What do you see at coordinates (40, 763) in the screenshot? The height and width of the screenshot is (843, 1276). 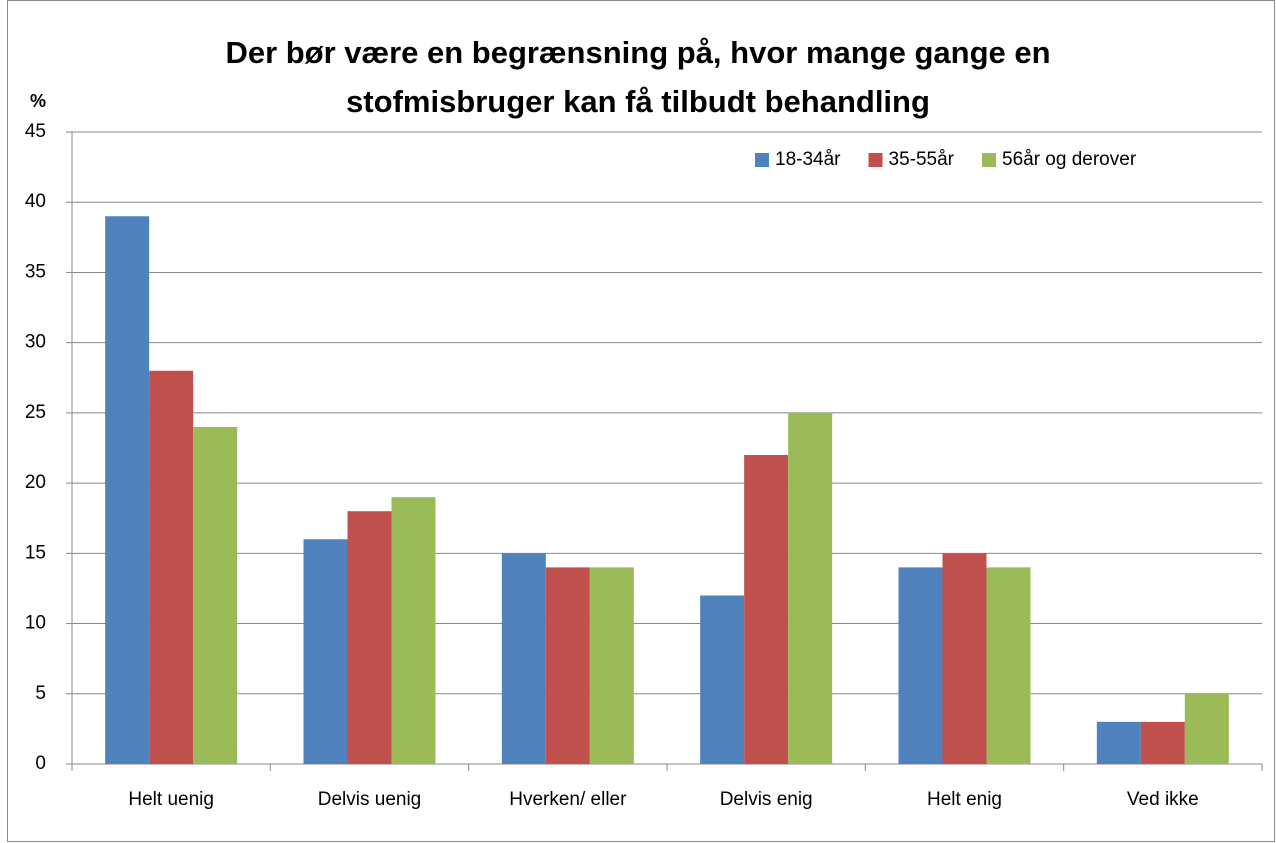 I see `y-tick-label: 0` at bounding box center [40, 763].